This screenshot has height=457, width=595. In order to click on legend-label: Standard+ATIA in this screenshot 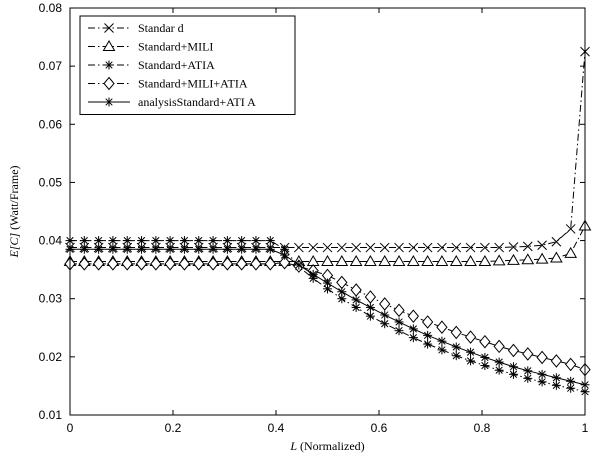, I will do `click(176, 65)`.